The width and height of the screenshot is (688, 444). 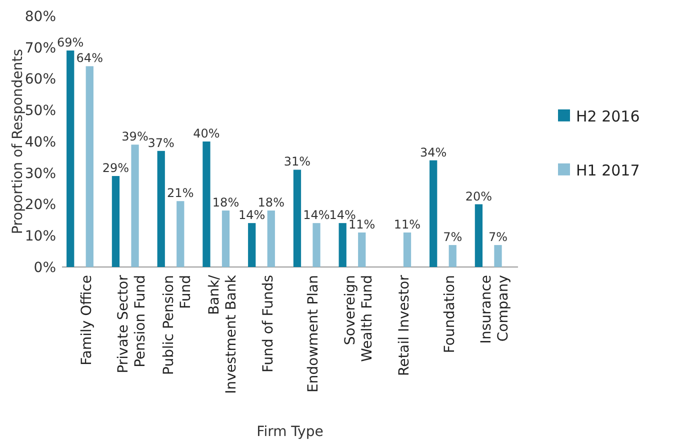 What do you see at coordinates (478, 196) in the screenshot?
I see `data-label: 20%` at bounding box center [478, 196].